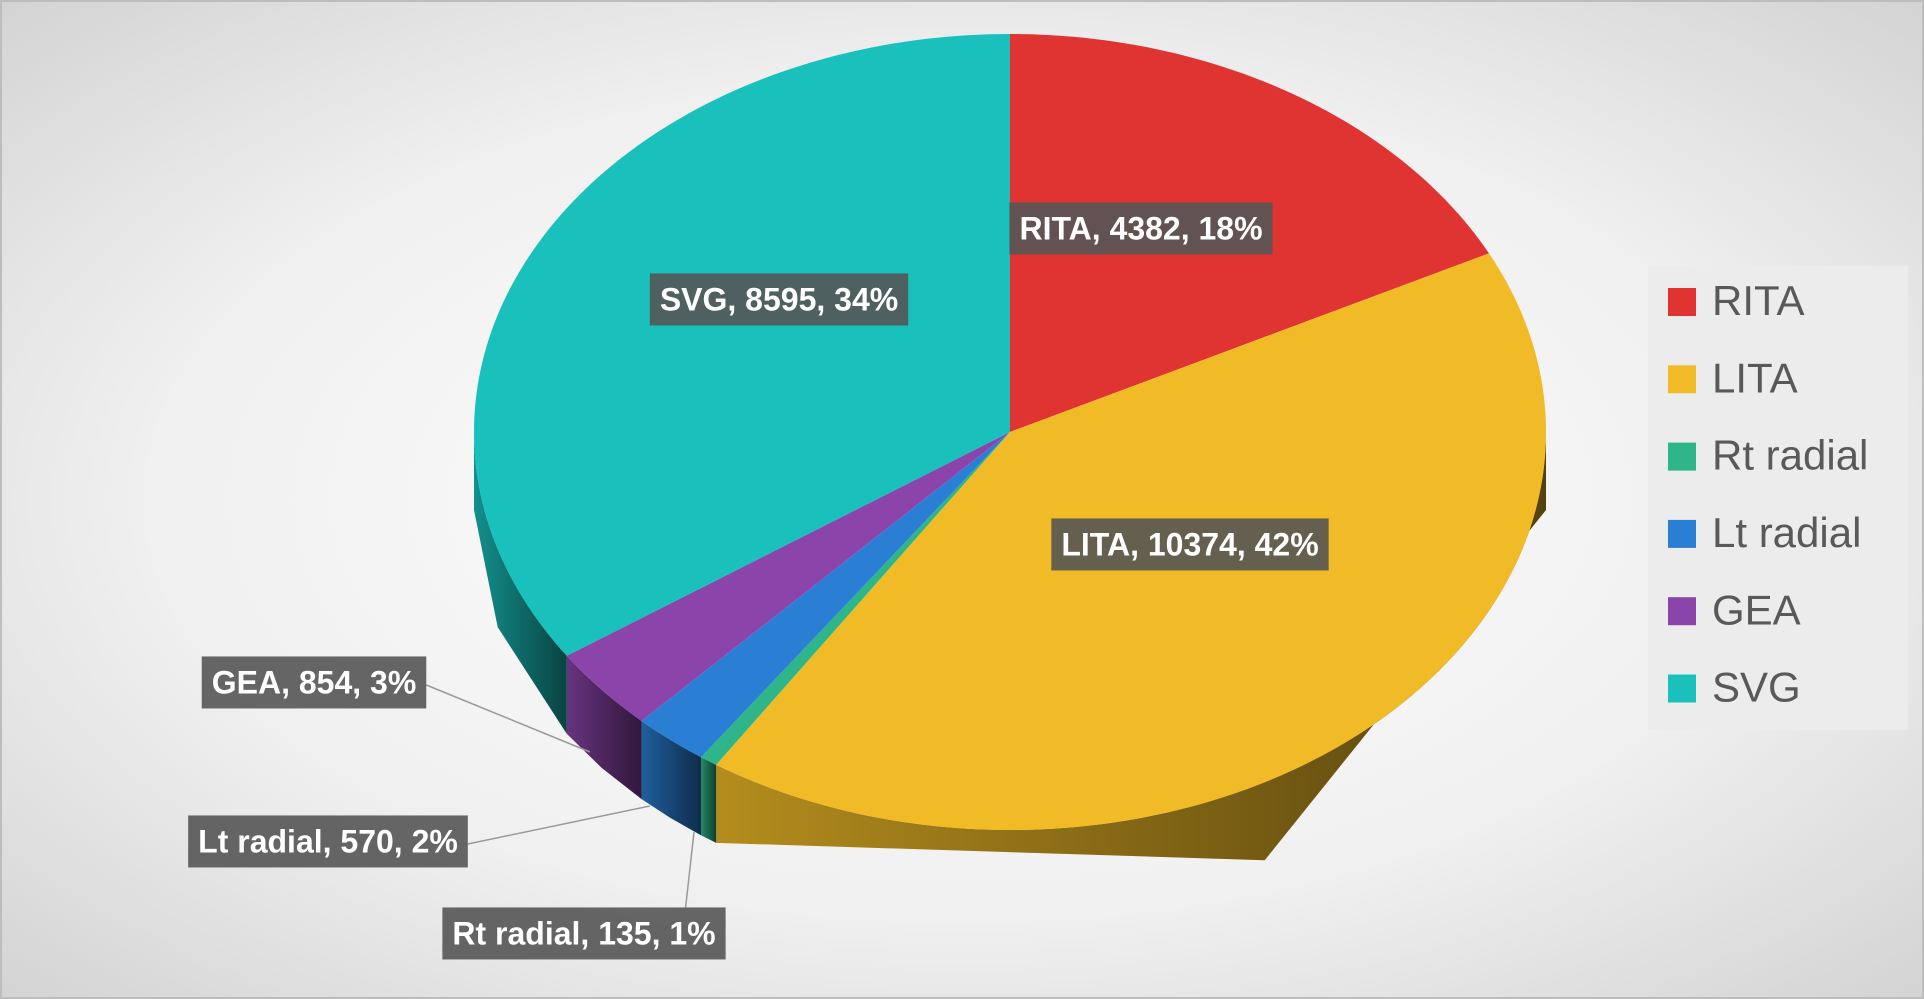 This screenshot has width=1924, height=999. I want to click on data-label-text: LITA, 10374, 42%, so click(1189, 544).